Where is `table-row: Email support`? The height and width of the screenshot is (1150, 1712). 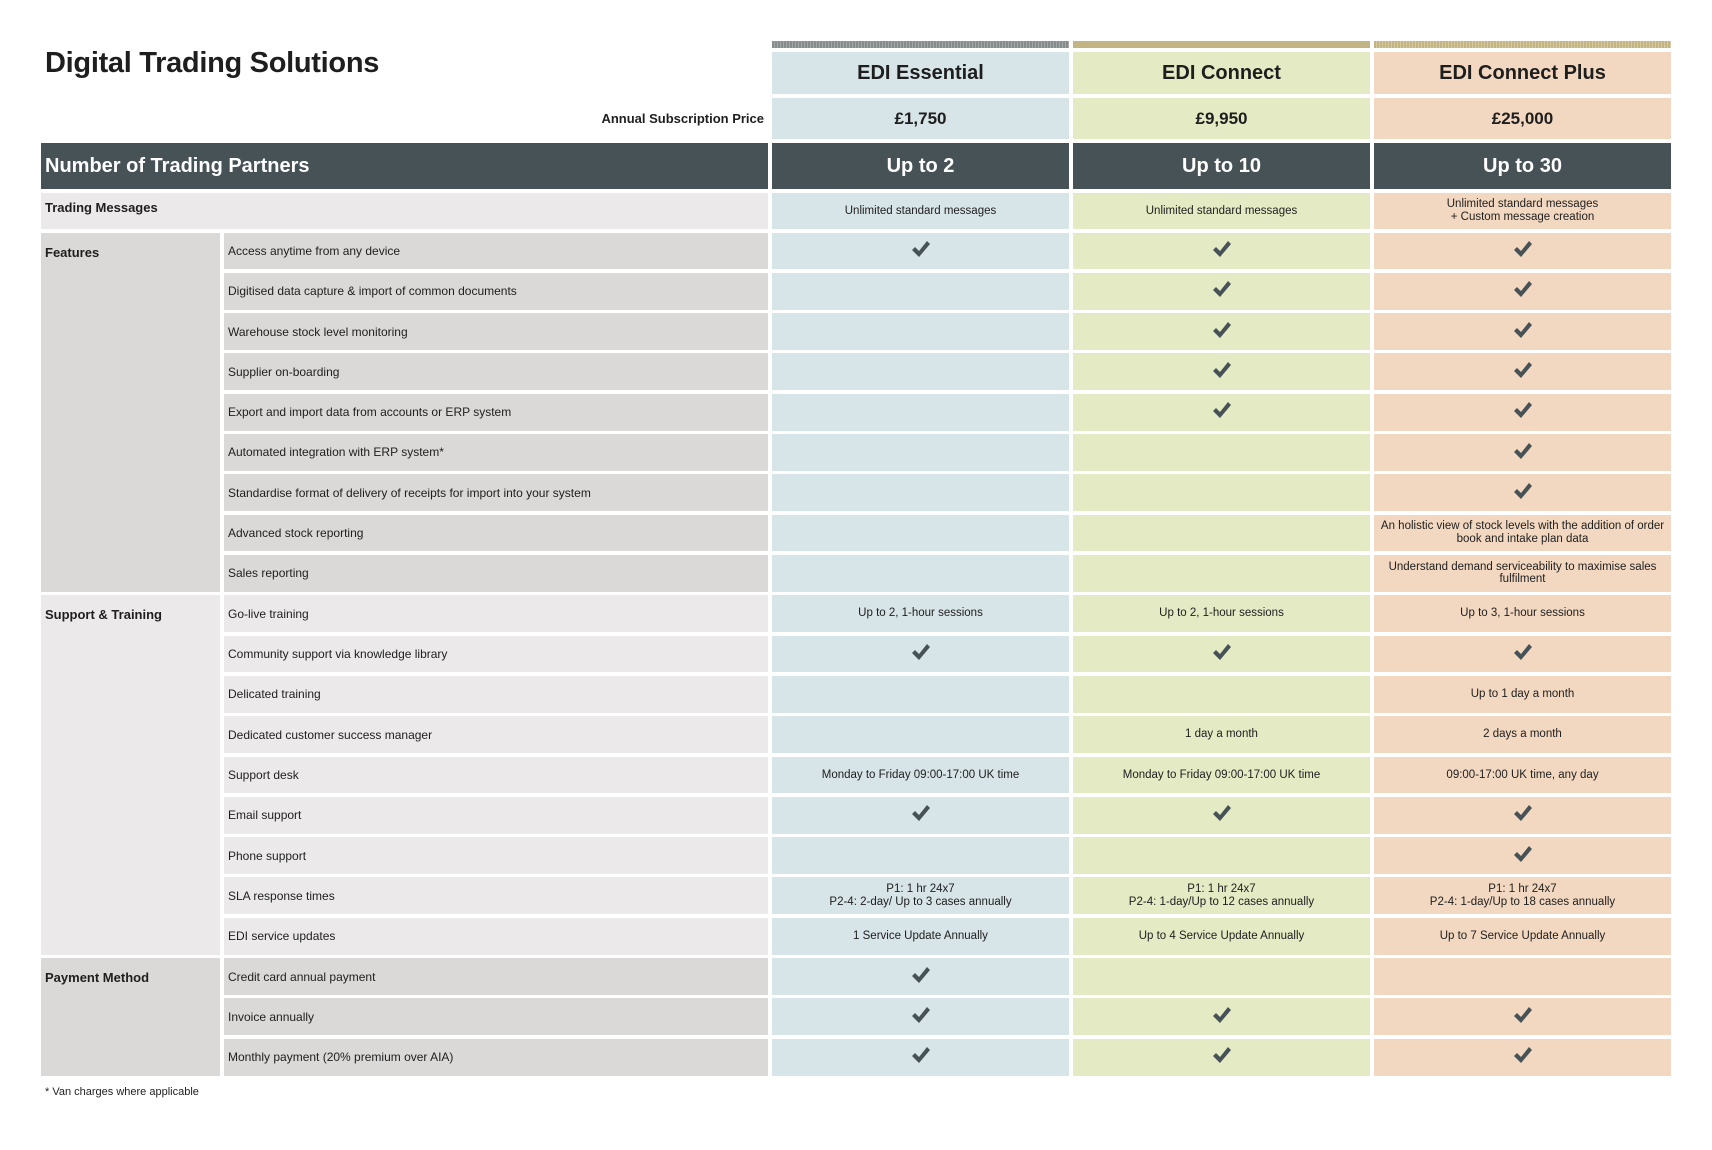 table-row: Email support is located at coordinates (947, 815).